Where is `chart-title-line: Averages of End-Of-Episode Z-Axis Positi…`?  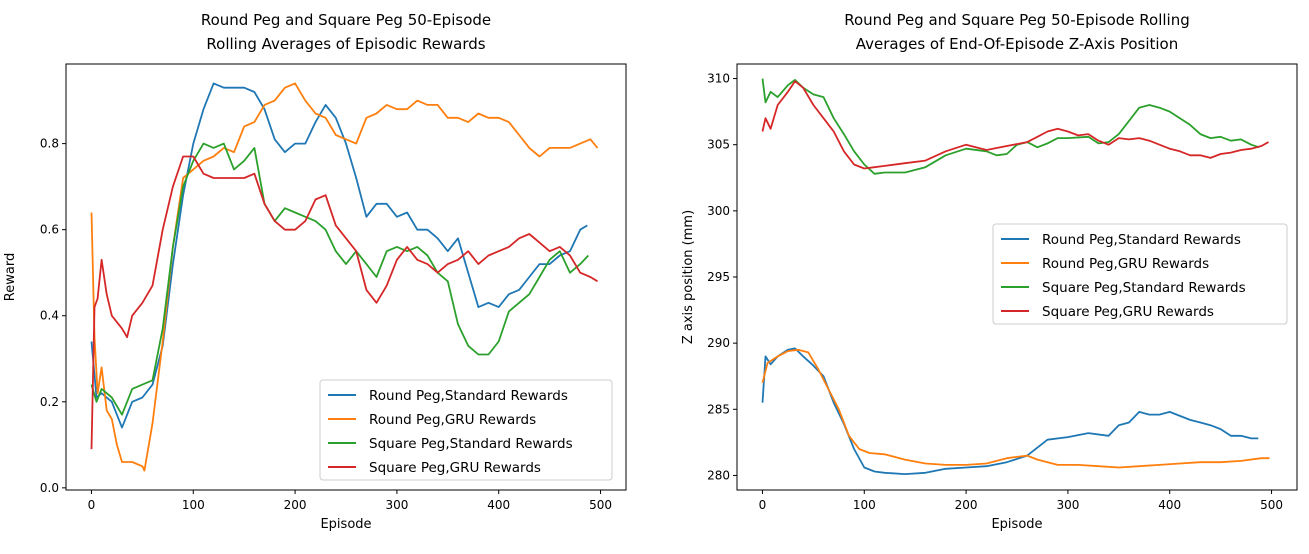
chart-title-line: Averages of End-Of-Episode Z-Axis Positi… is located at coordinates (1017, 44).